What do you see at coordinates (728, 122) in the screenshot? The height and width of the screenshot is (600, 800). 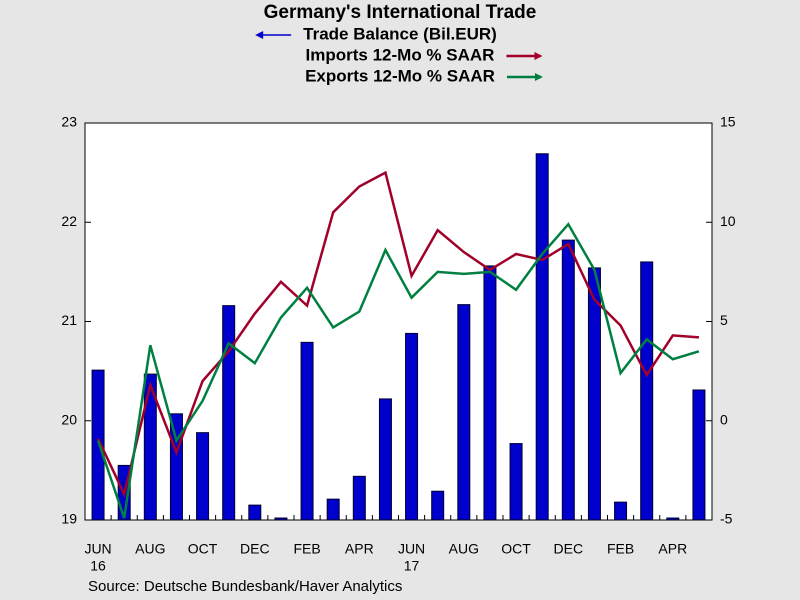 I see `y2-tick-label: 15` at bounding box center [728, 122].